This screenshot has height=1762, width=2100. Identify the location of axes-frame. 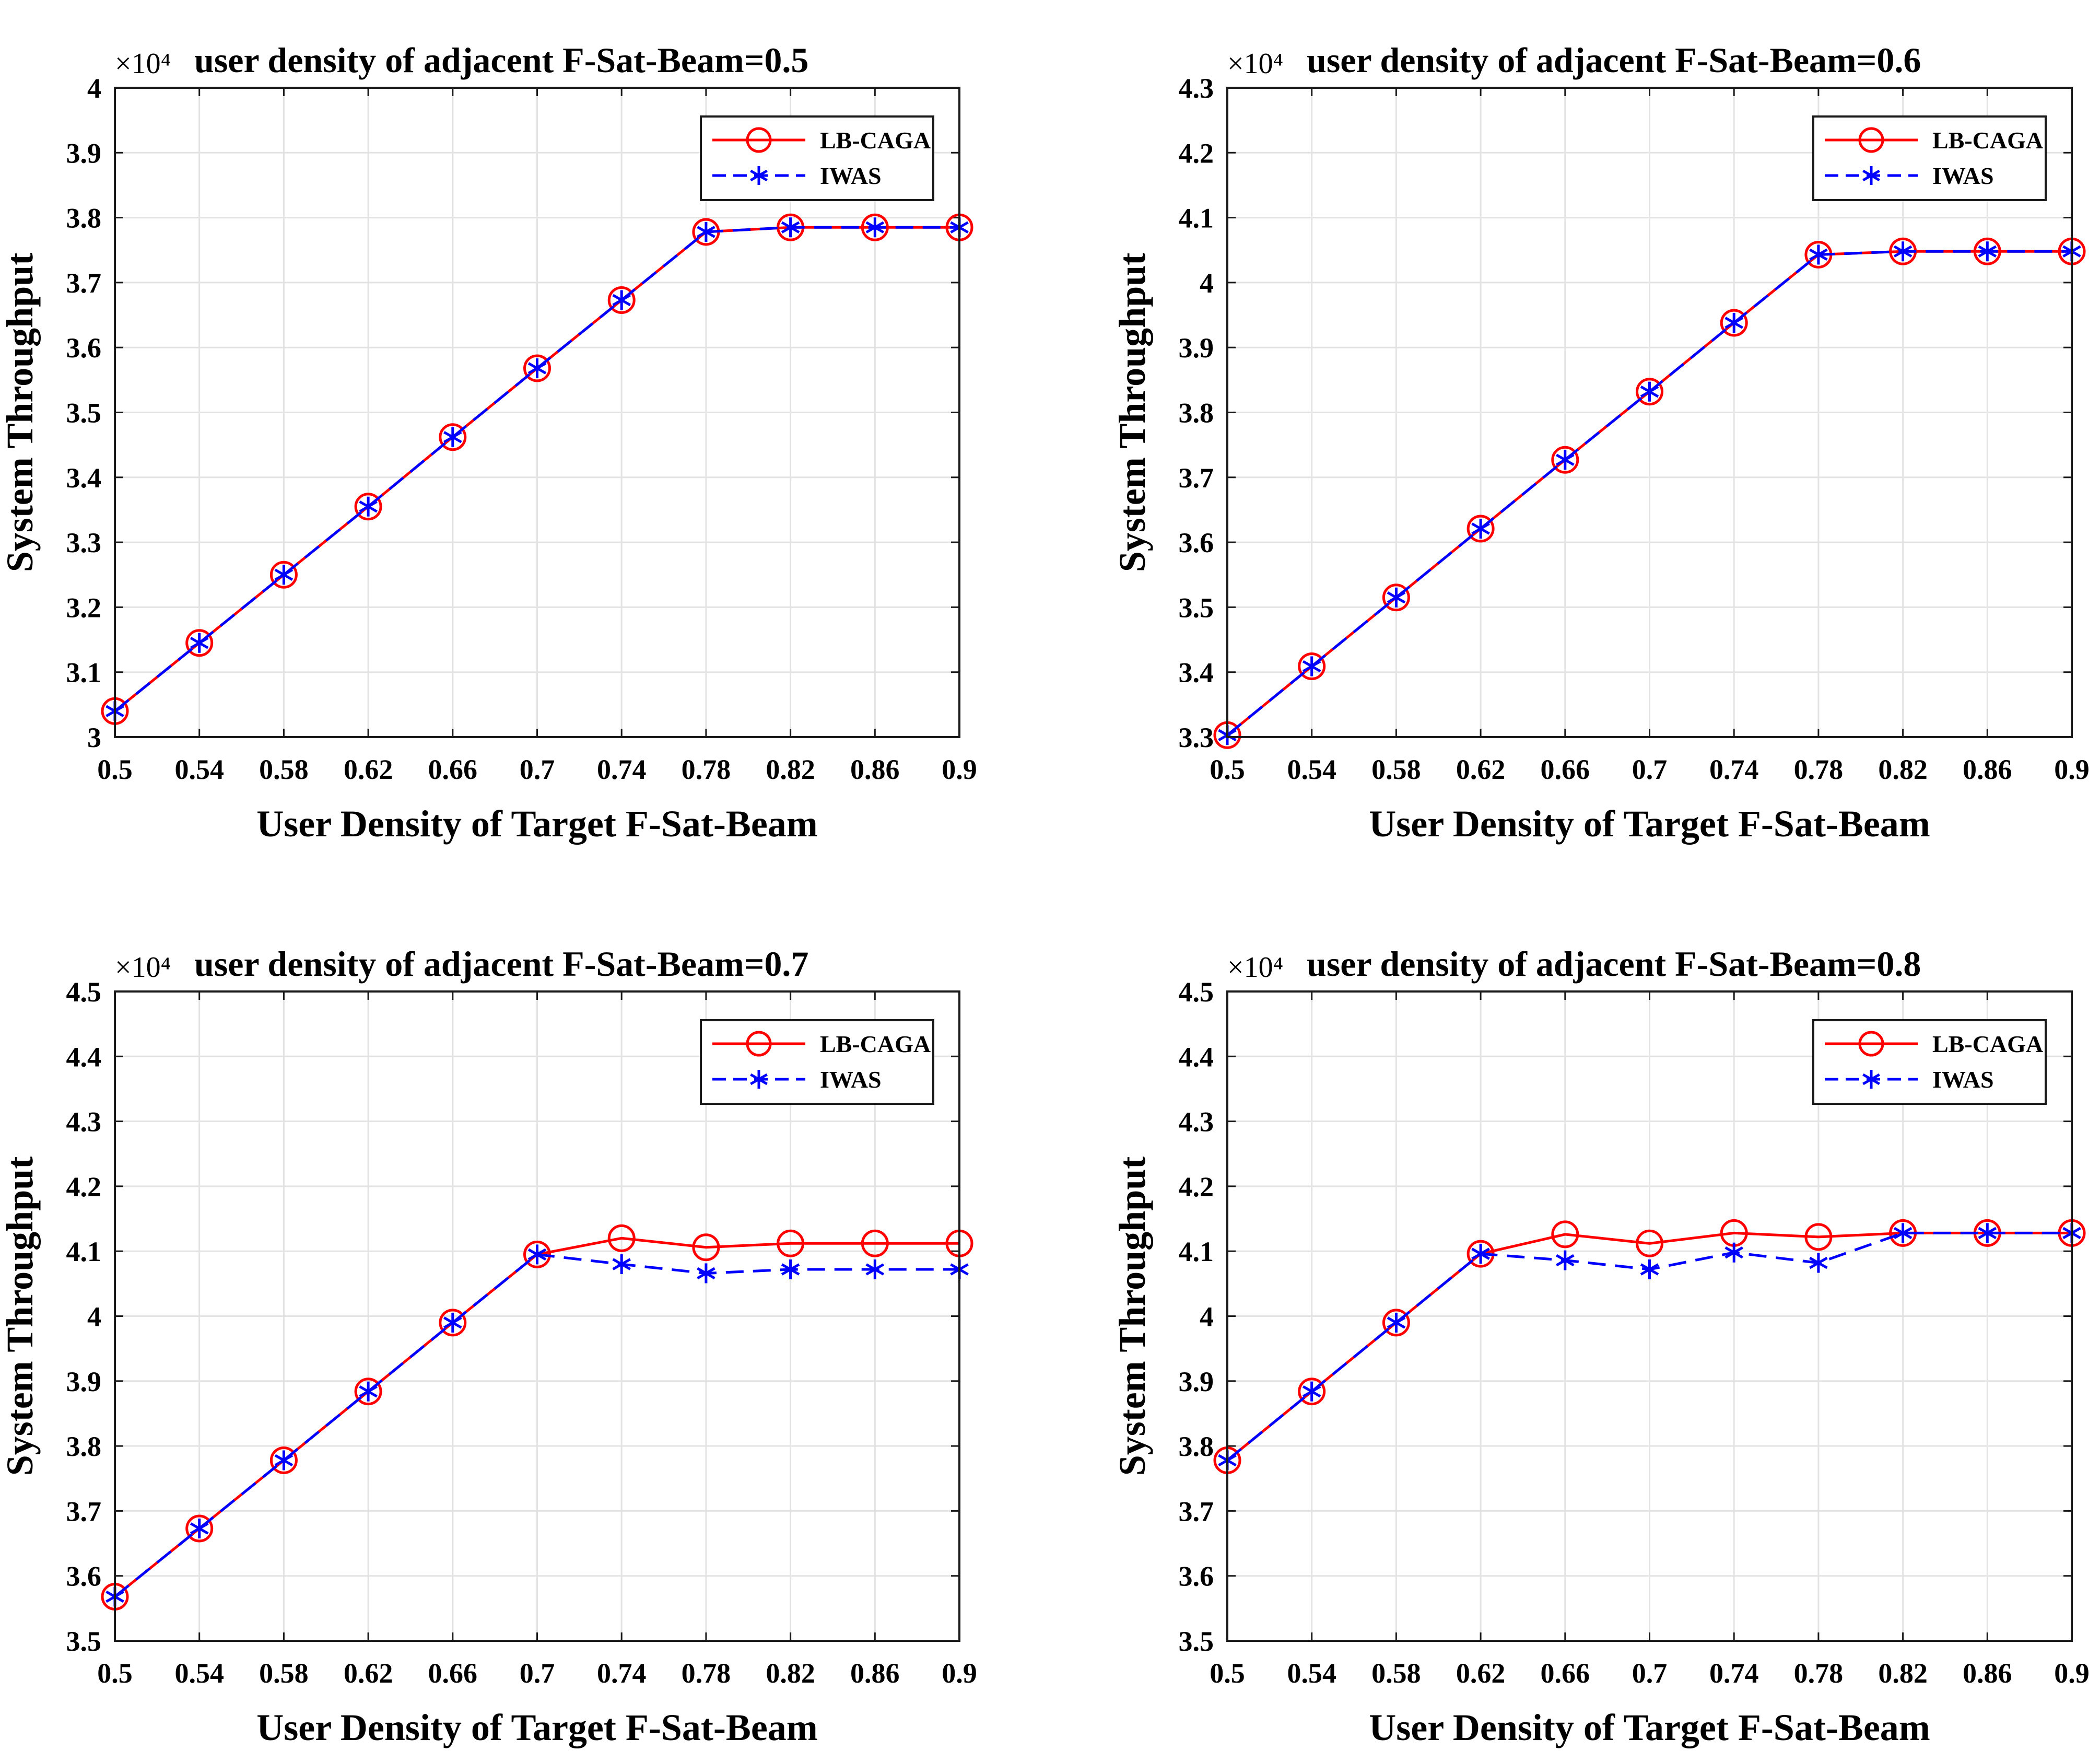
(1649, 1316).